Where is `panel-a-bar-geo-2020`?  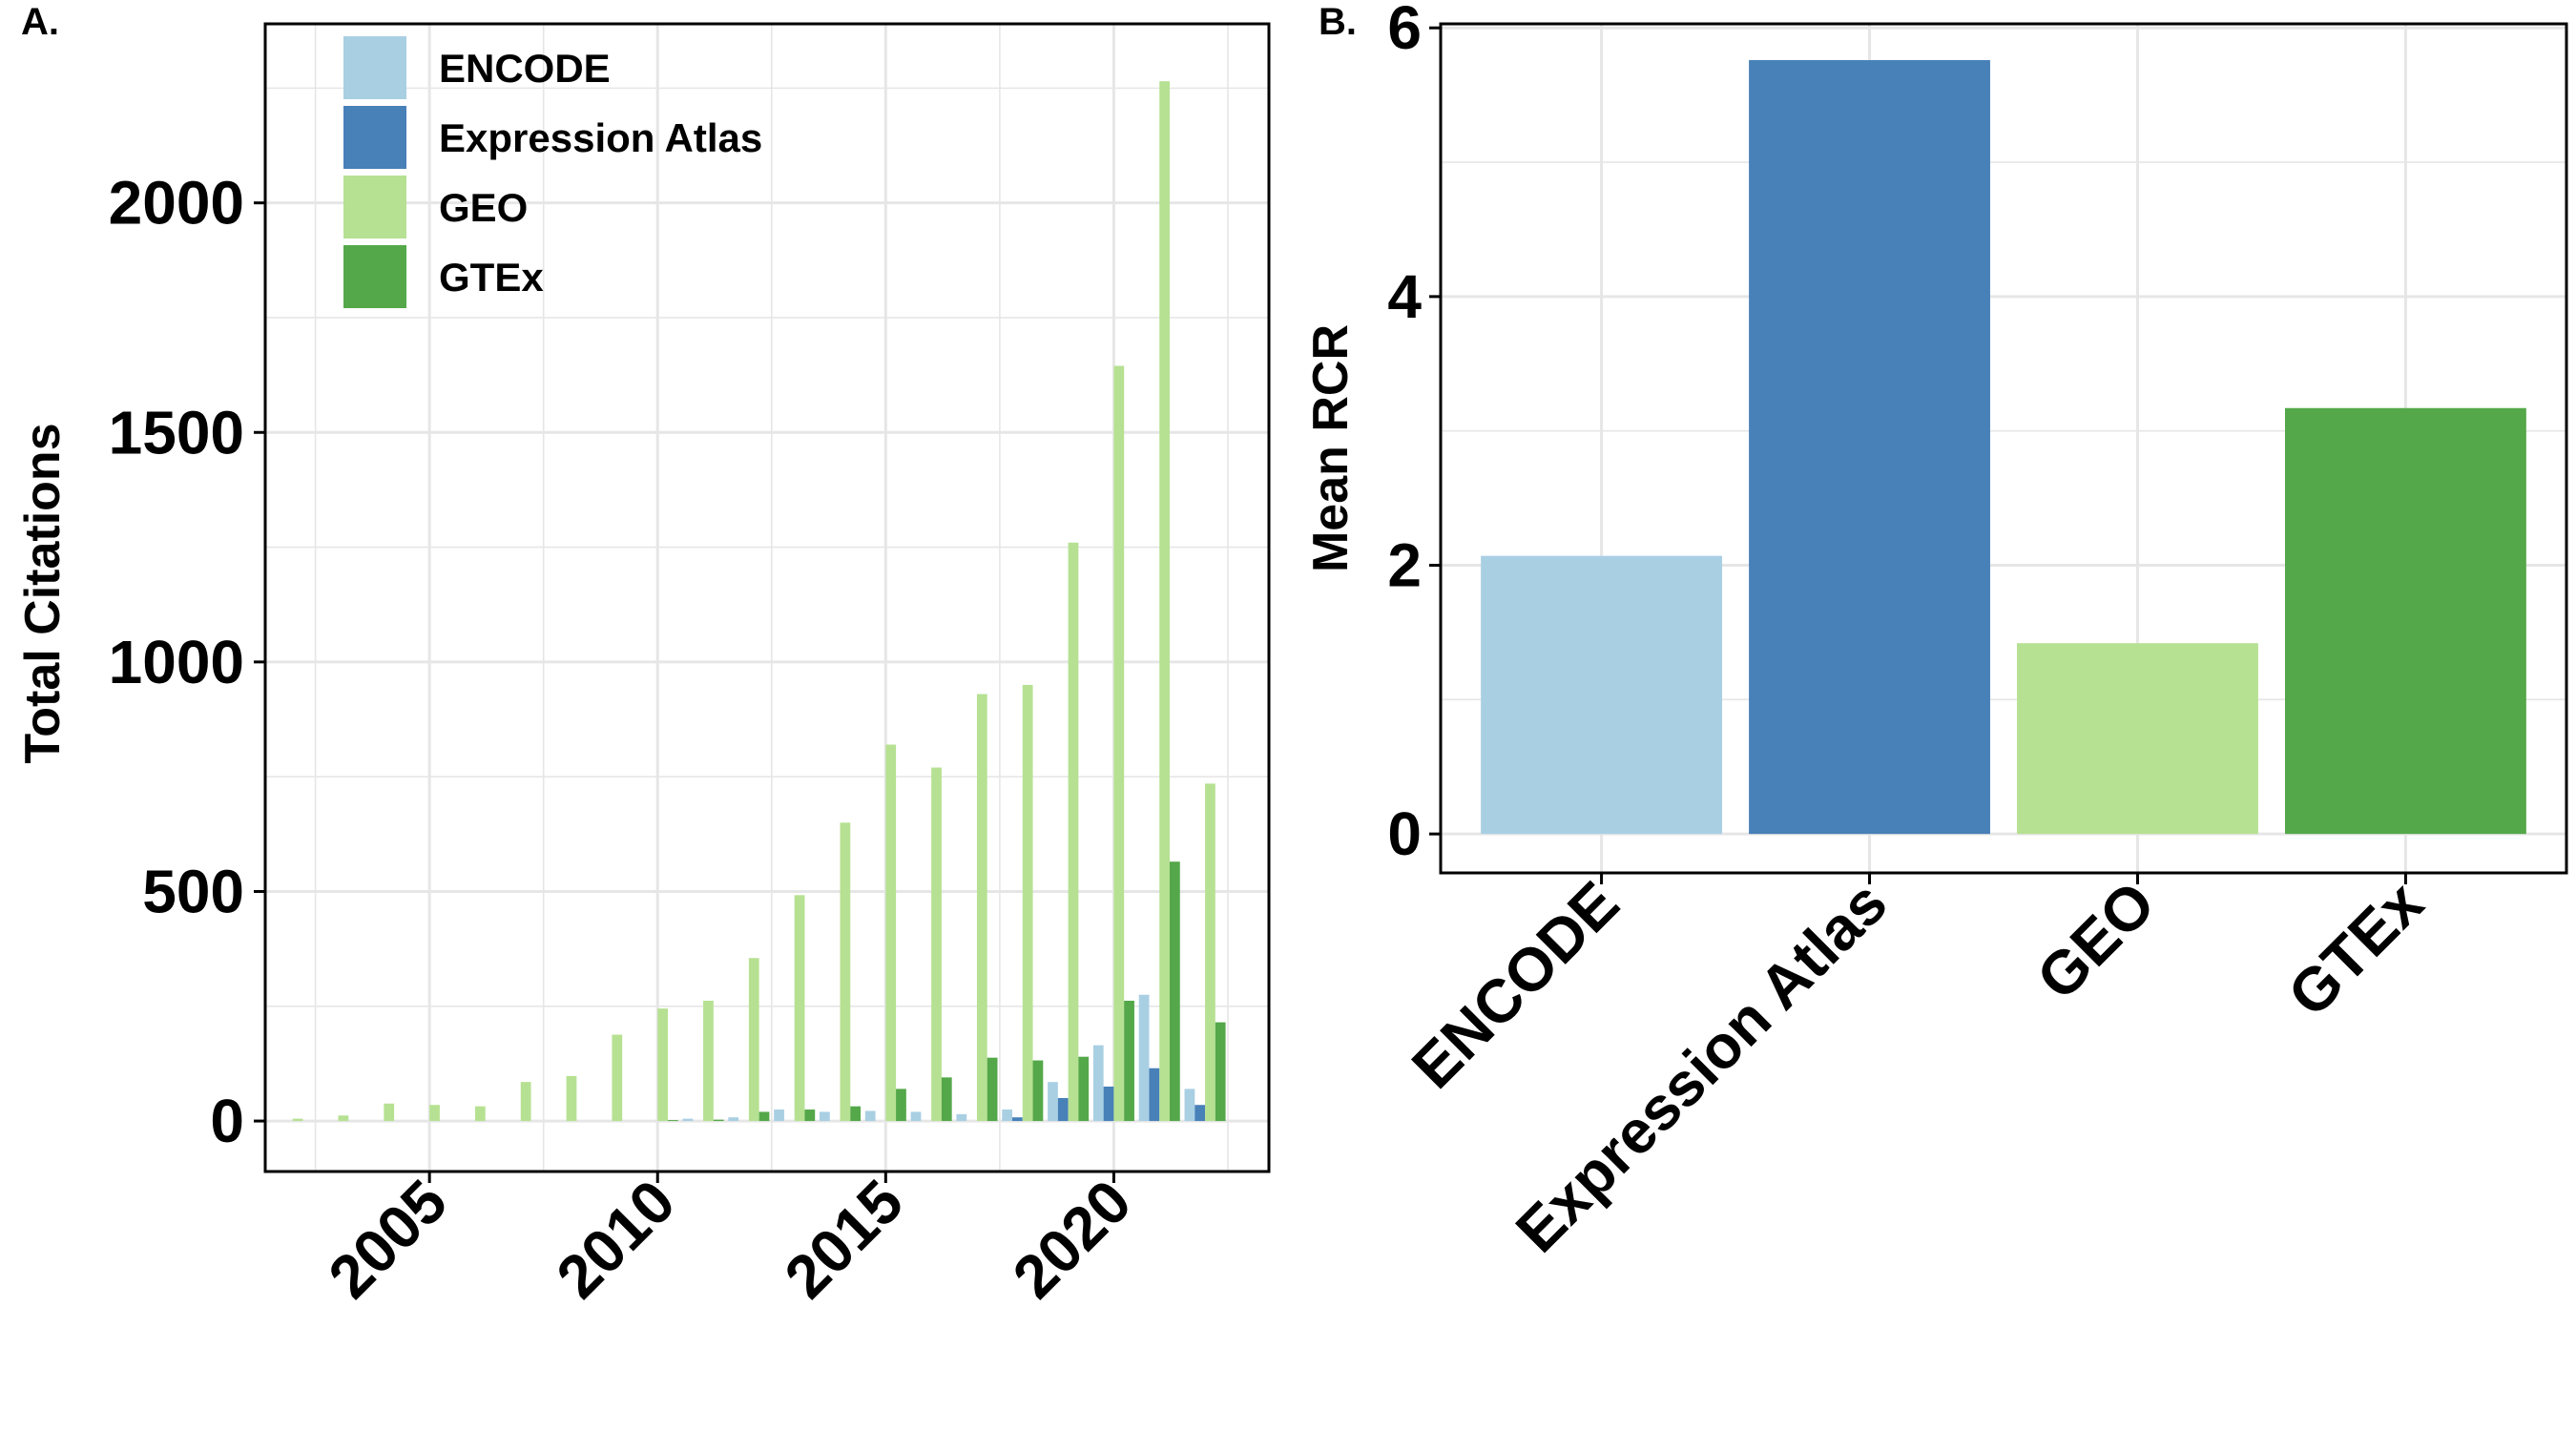 panel-a-bar-geo-2020 is located at coordinates (1119, 744).